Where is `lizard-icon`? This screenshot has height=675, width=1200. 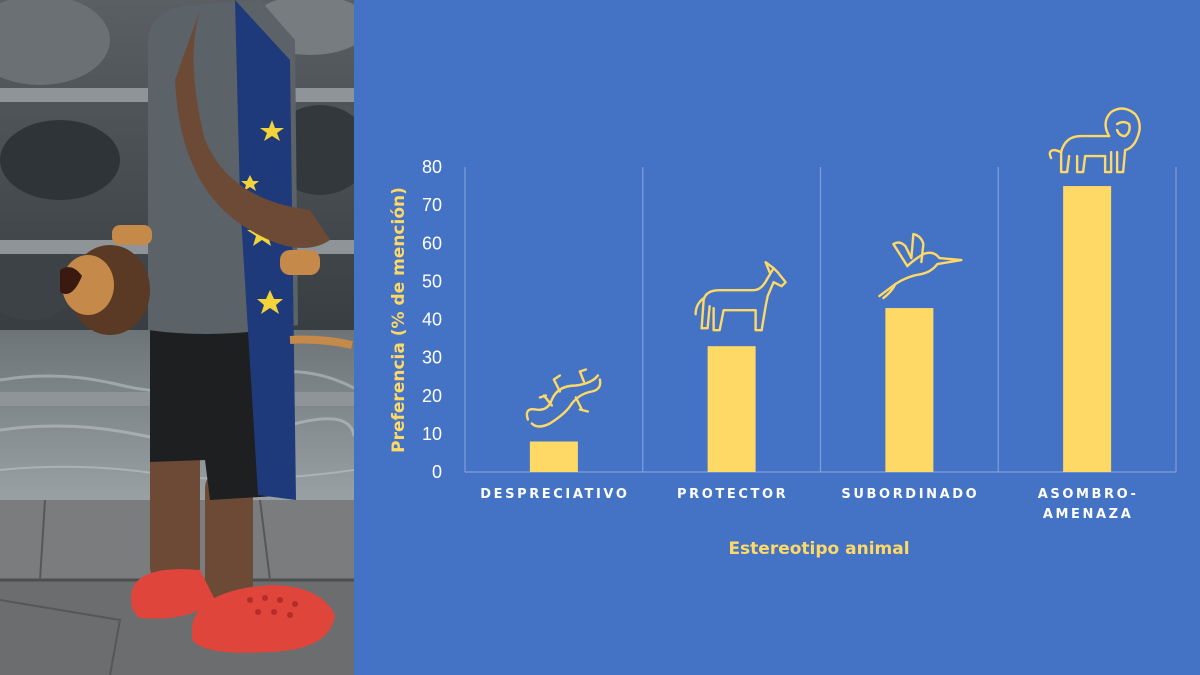 lizard-icon is located at coordinates (563, 398).